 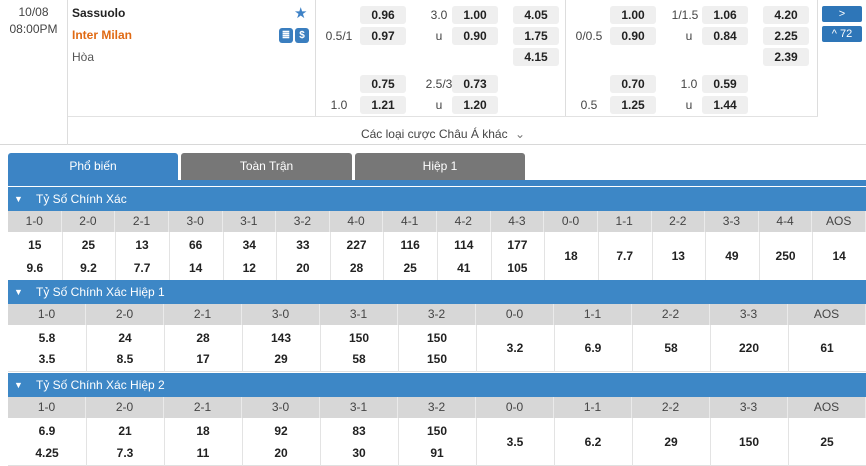 I want to click on draw-score-odds: 61, so click(x=827, y=348).